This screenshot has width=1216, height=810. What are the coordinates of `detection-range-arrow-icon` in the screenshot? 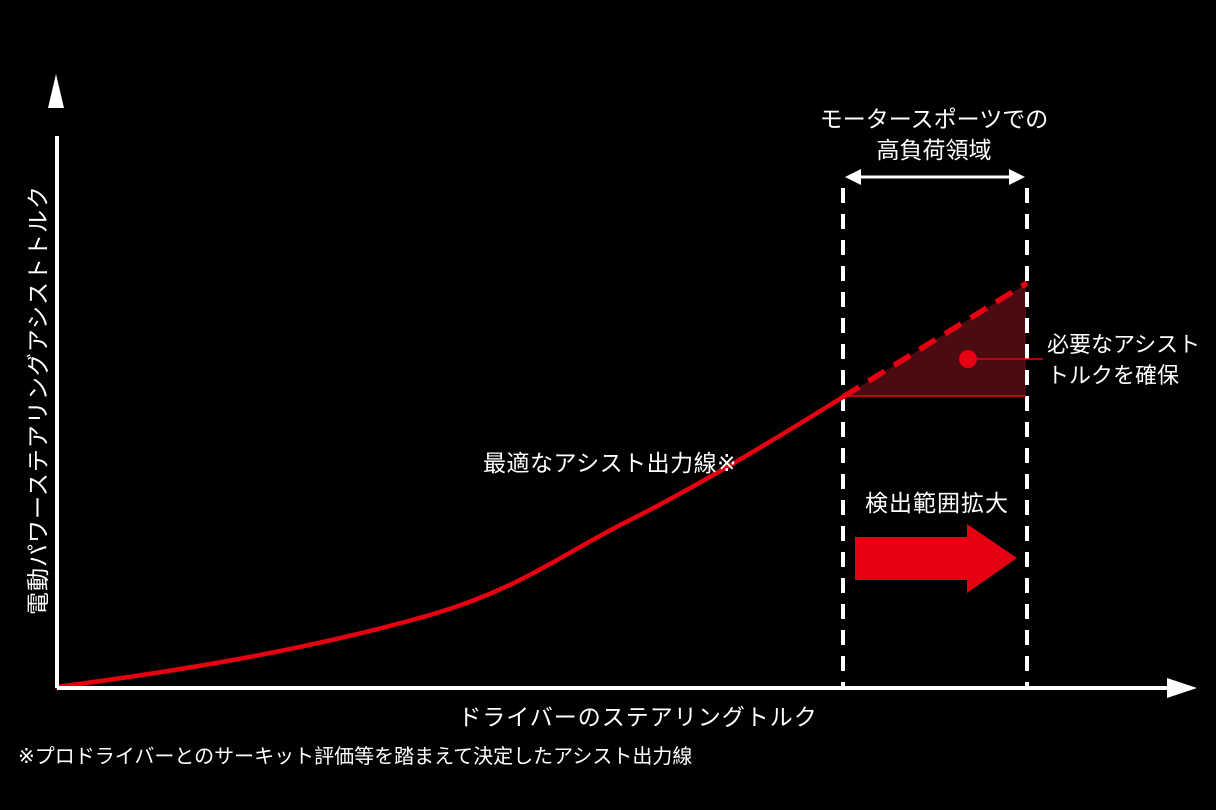 It's located at (936, 558).